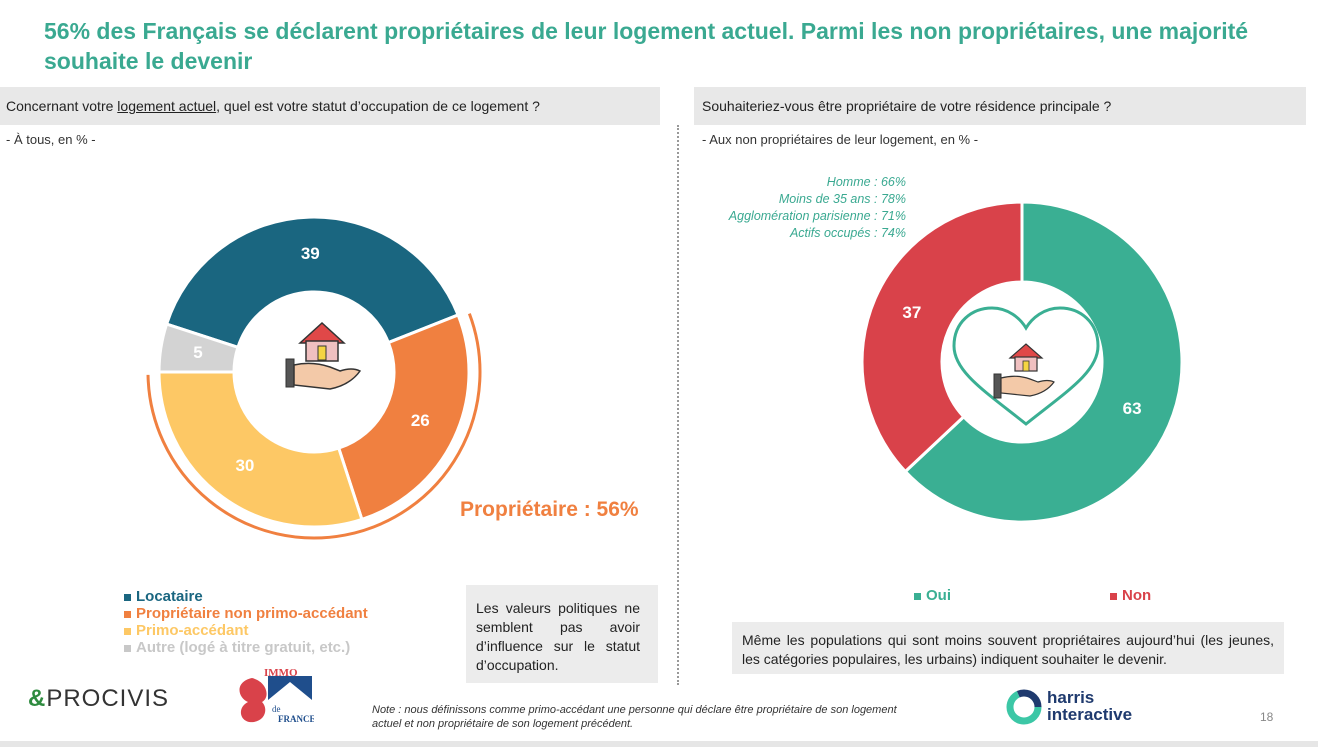 The height and width of the screenshot is (747, 1318). I want to click on data-label-proprietaire: 26, so click(420, 421).